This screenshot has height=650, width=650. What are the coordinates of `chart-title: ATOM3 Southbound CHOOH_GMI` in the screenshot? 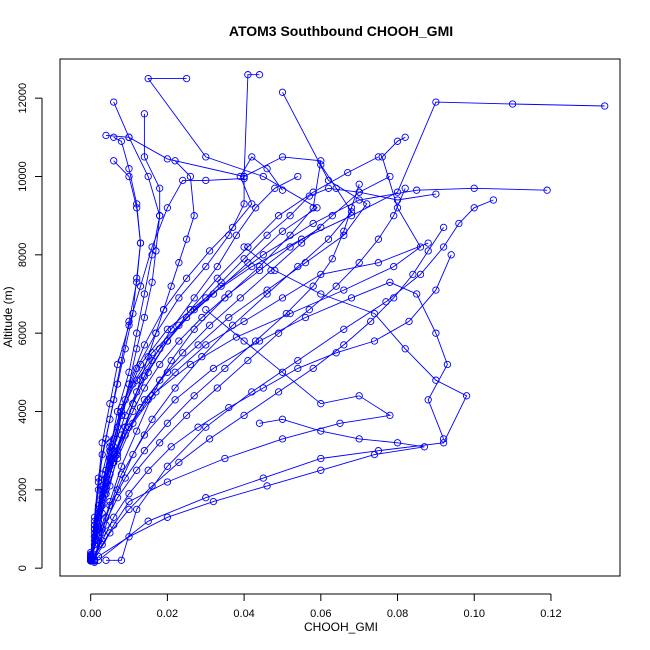 It's located at (341, 31).